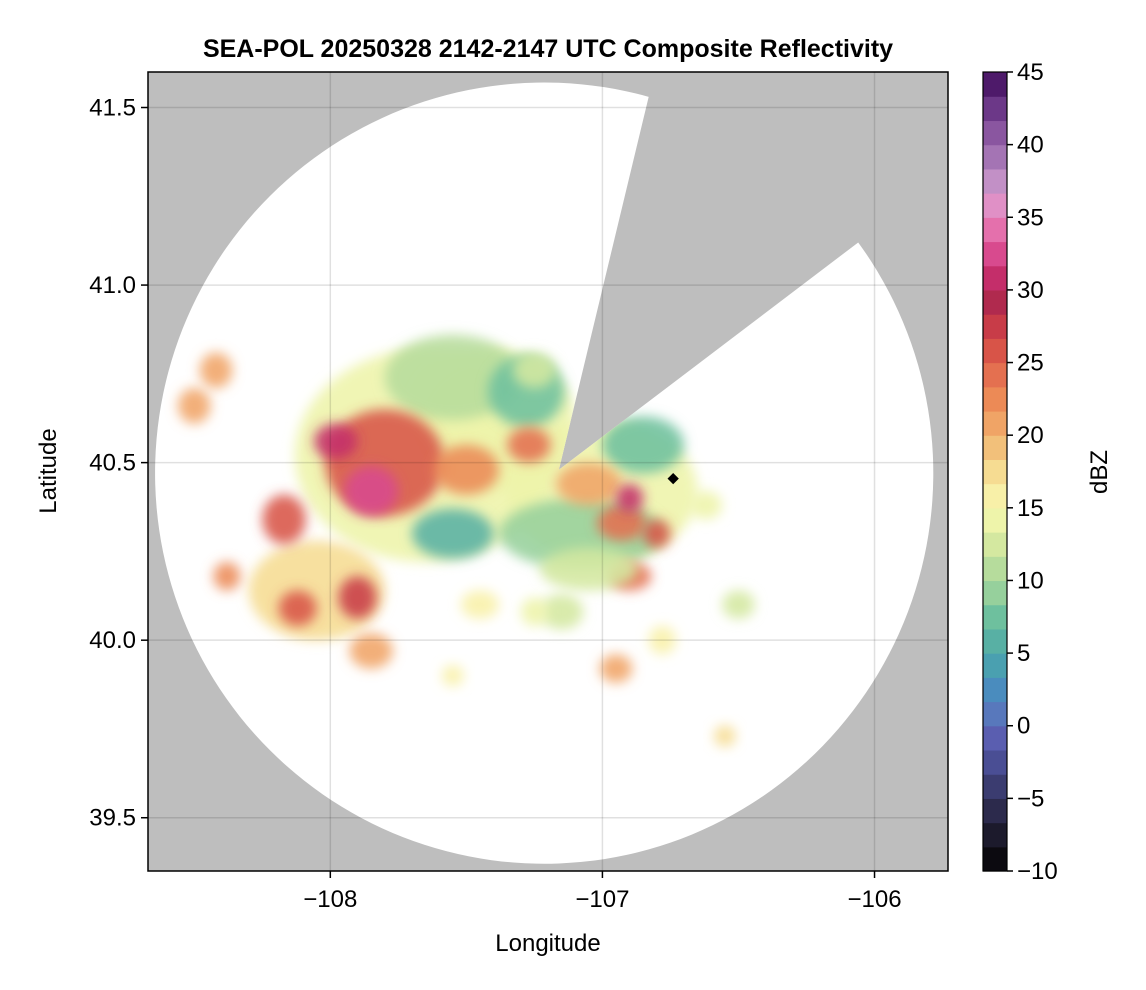 Image resolution: width=1146 pixels, height=990 pixels. Describe the element at coordinates (1030, 363) in the screenshot. I see `colorbar-tick-label-7: 25` at that location.